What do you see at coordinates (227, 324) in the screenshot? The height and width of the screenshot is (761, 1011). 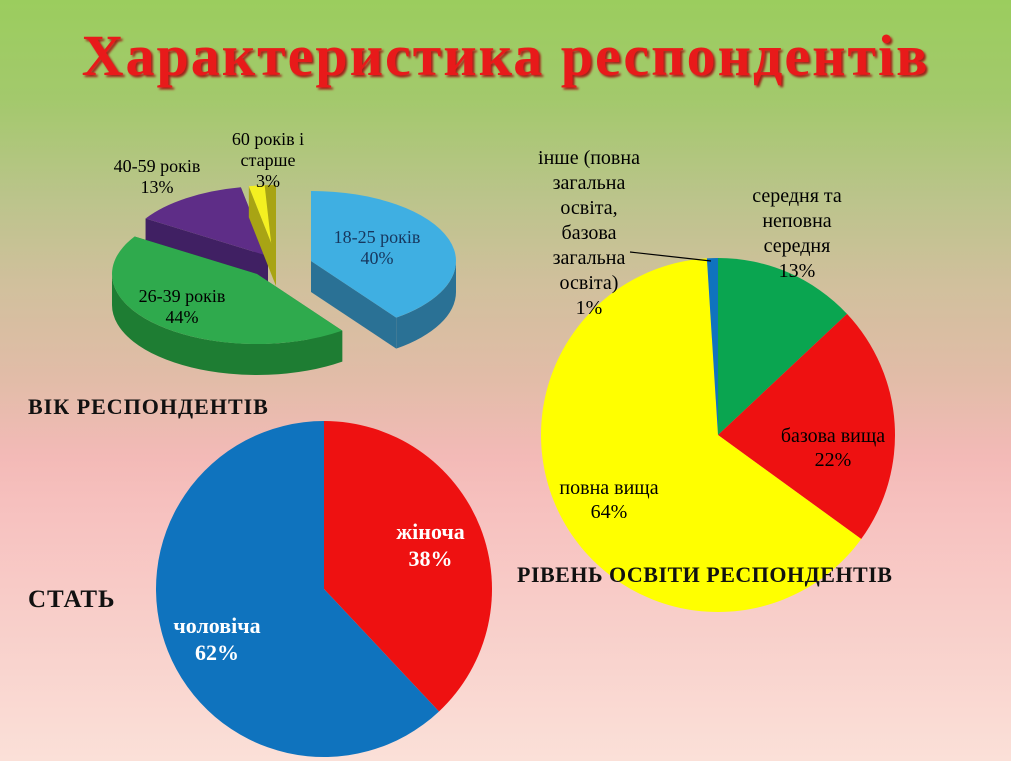 I see `age-slice-26-39-років-rim` at bounding box center [227, 324].